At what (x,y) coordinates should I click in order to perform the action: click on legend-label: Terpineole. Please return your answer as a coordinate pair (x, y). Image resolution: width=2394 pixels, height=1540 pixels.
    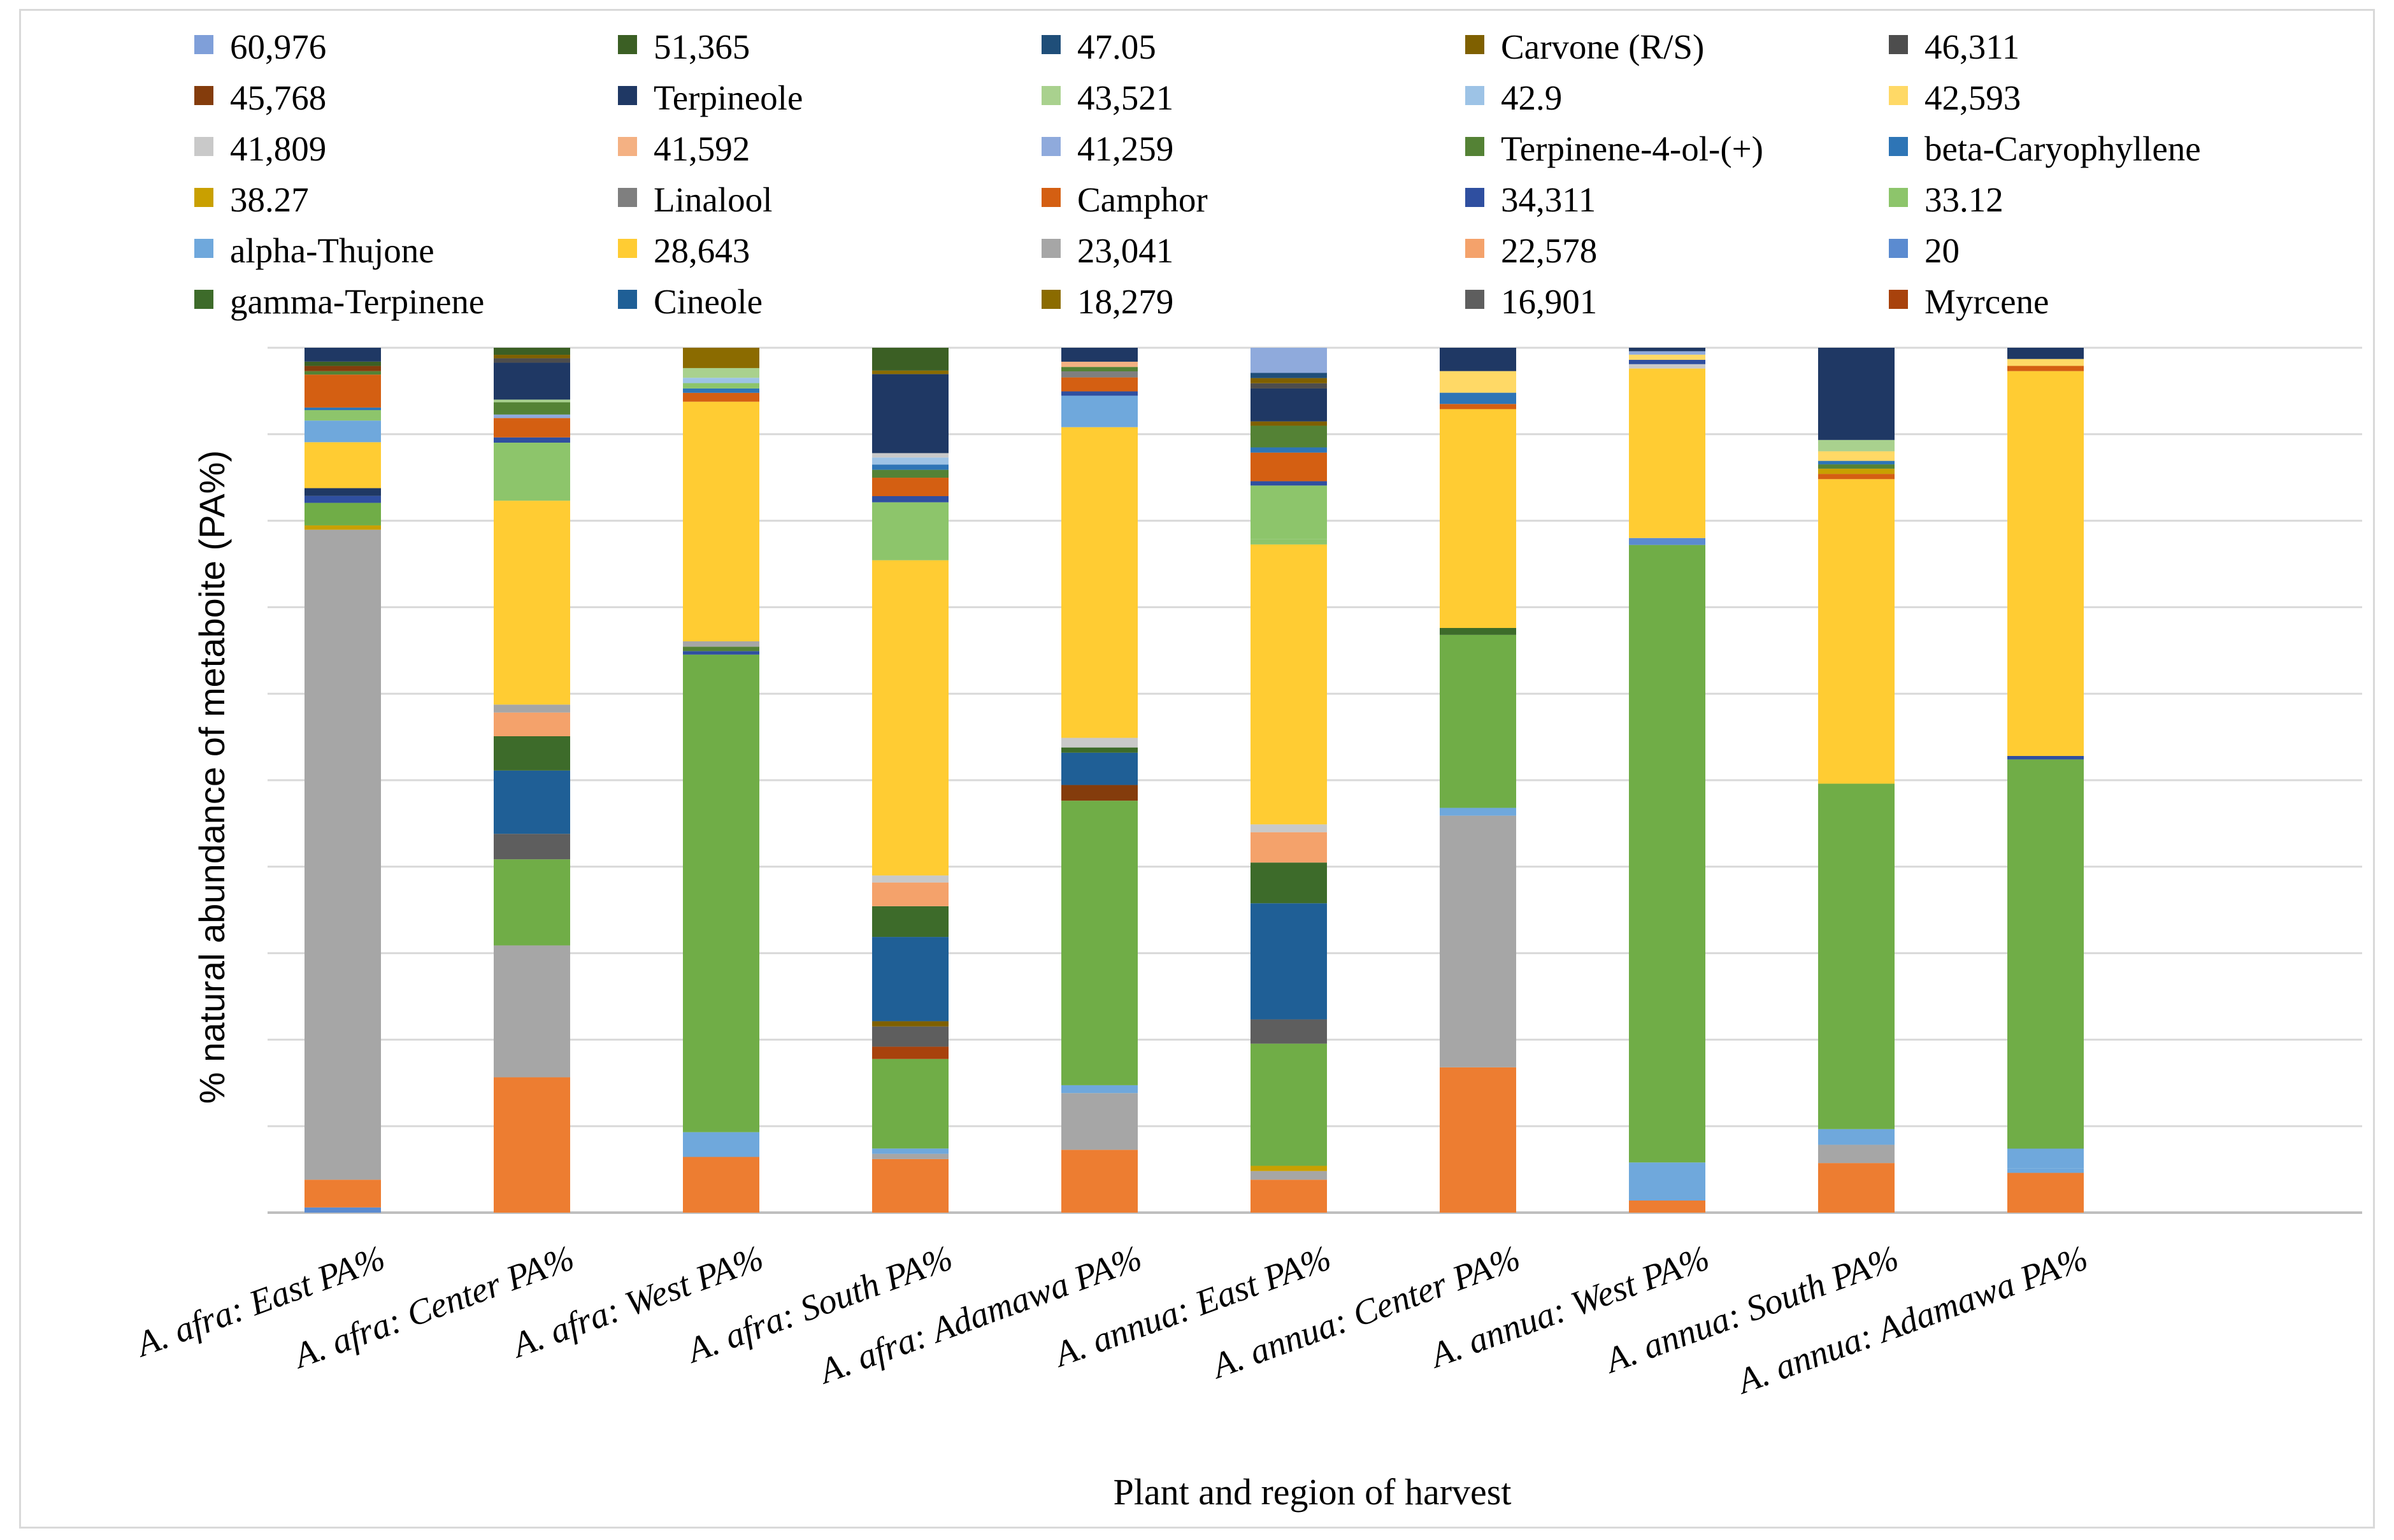
    Looking at the image, I should click on (728, 97).